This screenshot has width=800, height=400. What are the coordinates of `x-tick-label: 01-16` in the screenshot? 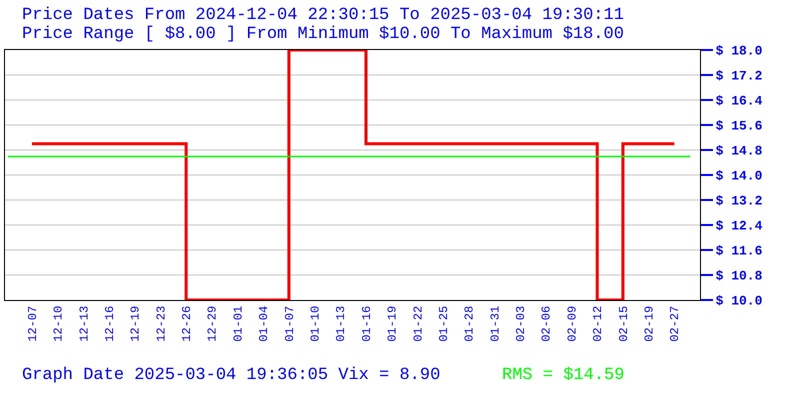 It's located at (367, 324).